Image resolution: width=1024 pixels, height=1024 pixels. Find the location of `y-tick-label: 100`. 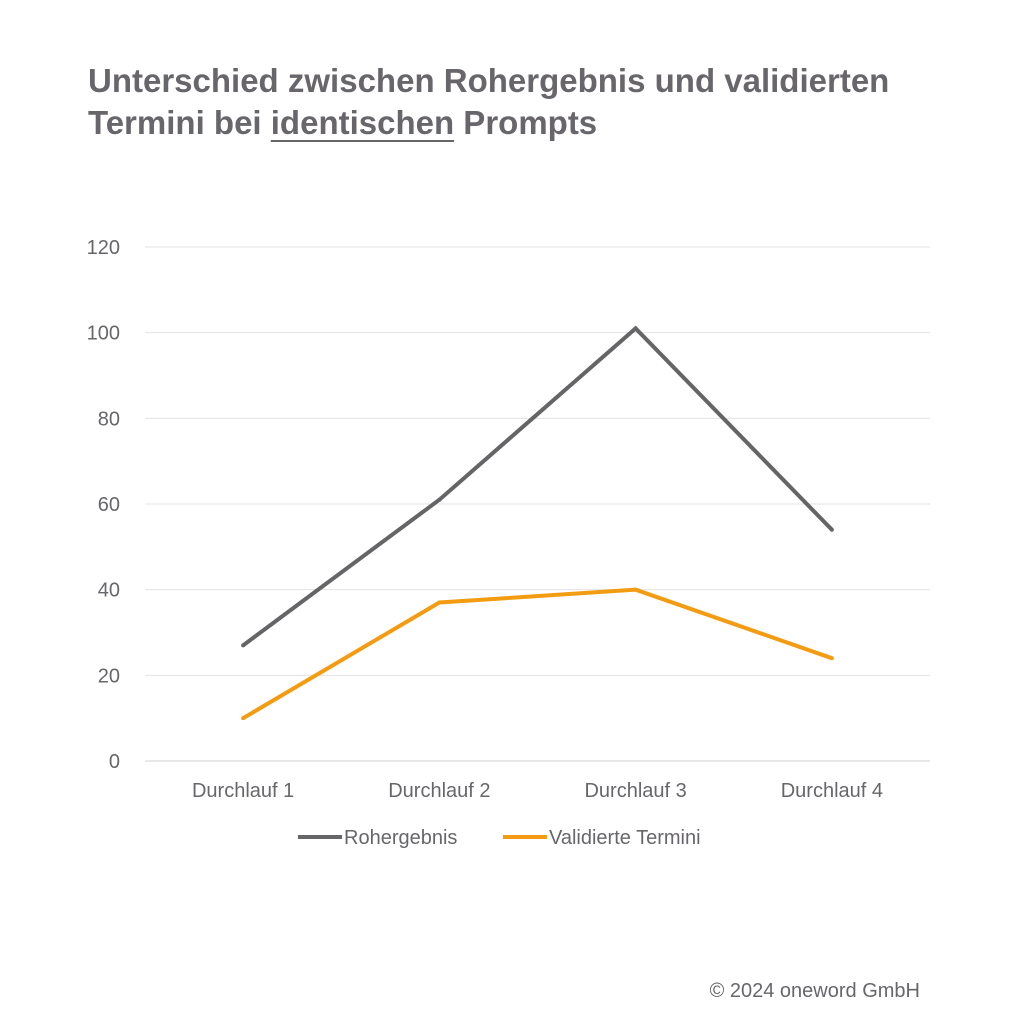

y-tick-label: 100 is located at coordinates (103, 334).